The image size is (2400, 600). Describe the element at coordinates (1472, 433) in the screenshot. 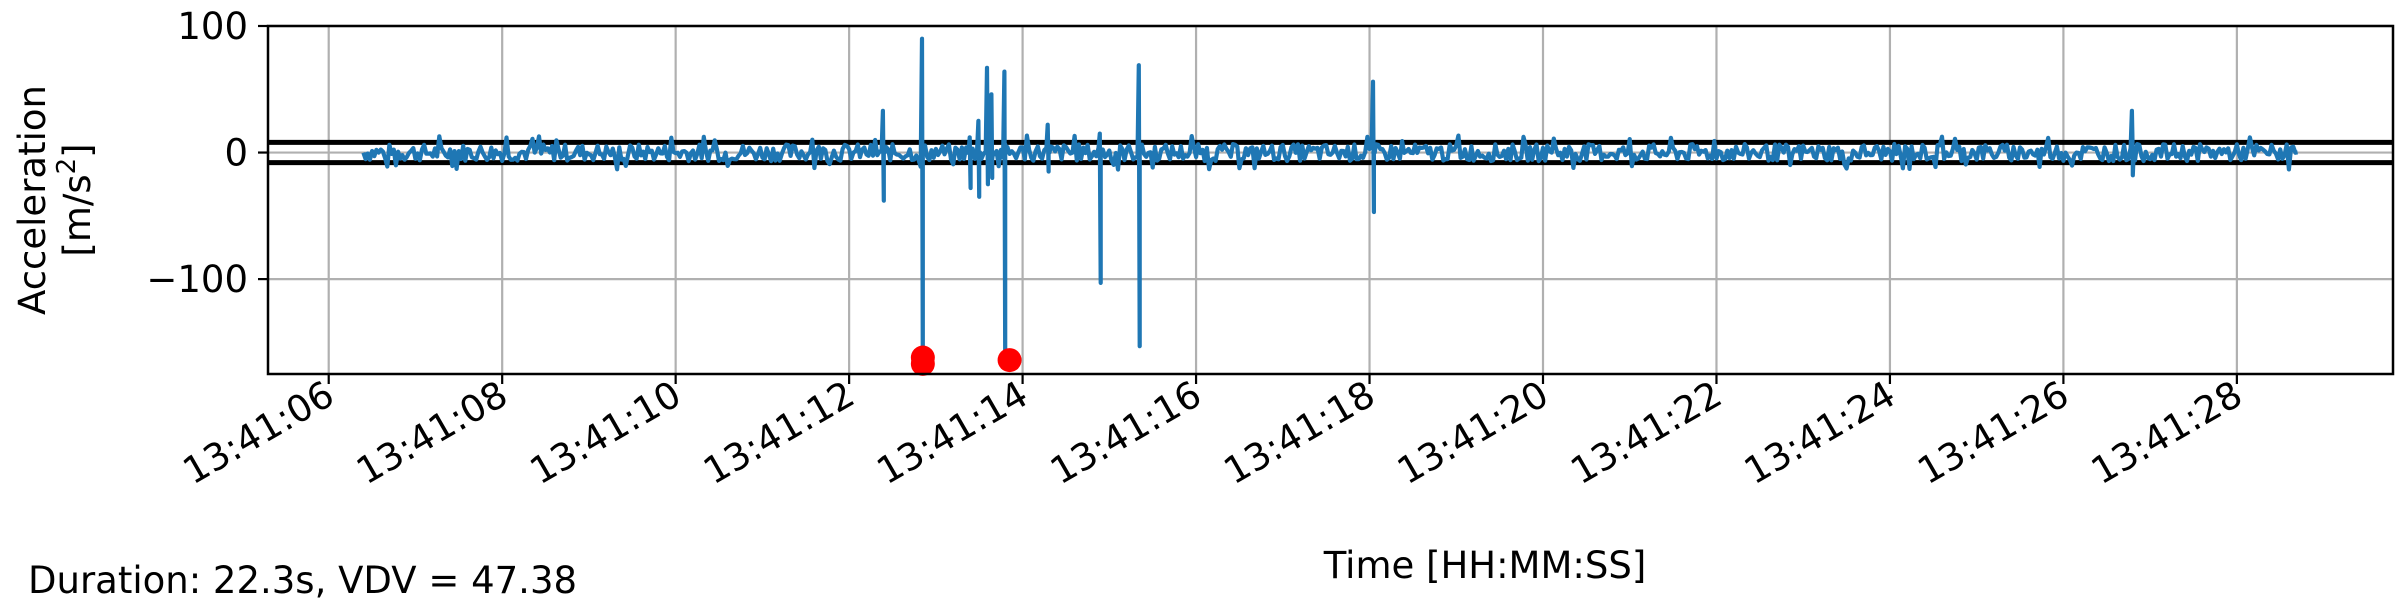

I see `x-tick-label: 13:41:20` at that location.